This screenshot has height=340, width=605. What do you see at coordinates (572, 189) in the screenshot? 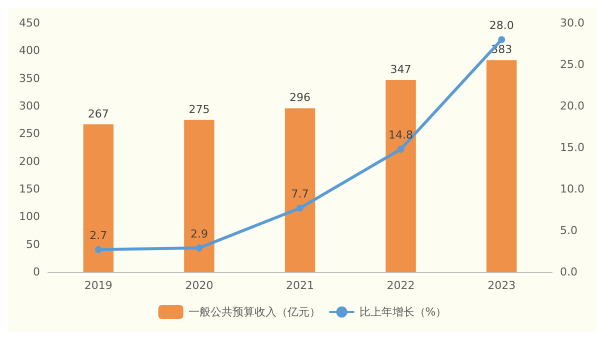
I see `y2-tick-label: 10.0` at bounding box center [572, 189].